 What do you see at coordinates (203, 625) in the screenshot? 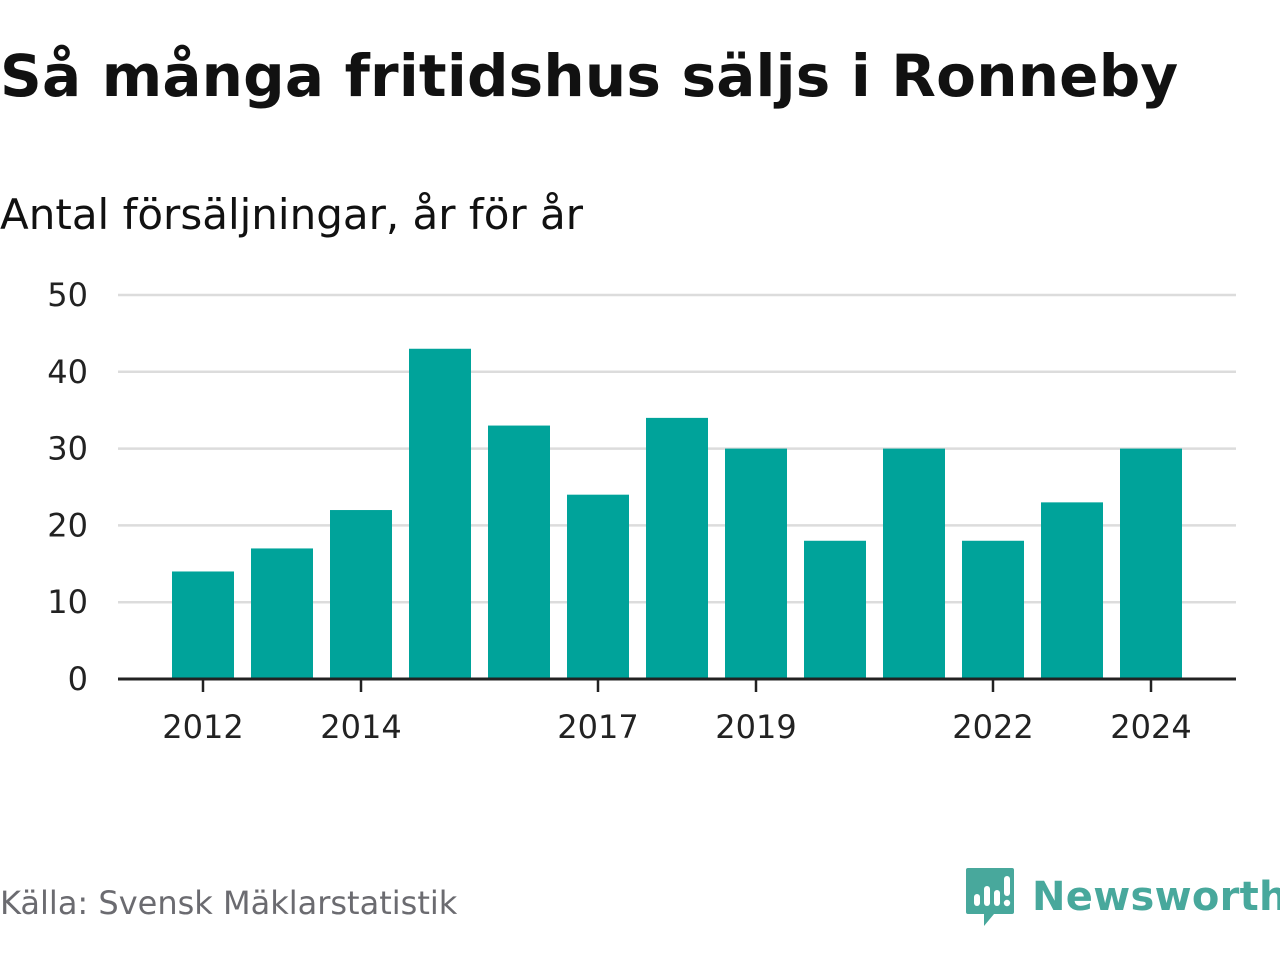
I see `bar-2012` at bounding box center [203, 625].